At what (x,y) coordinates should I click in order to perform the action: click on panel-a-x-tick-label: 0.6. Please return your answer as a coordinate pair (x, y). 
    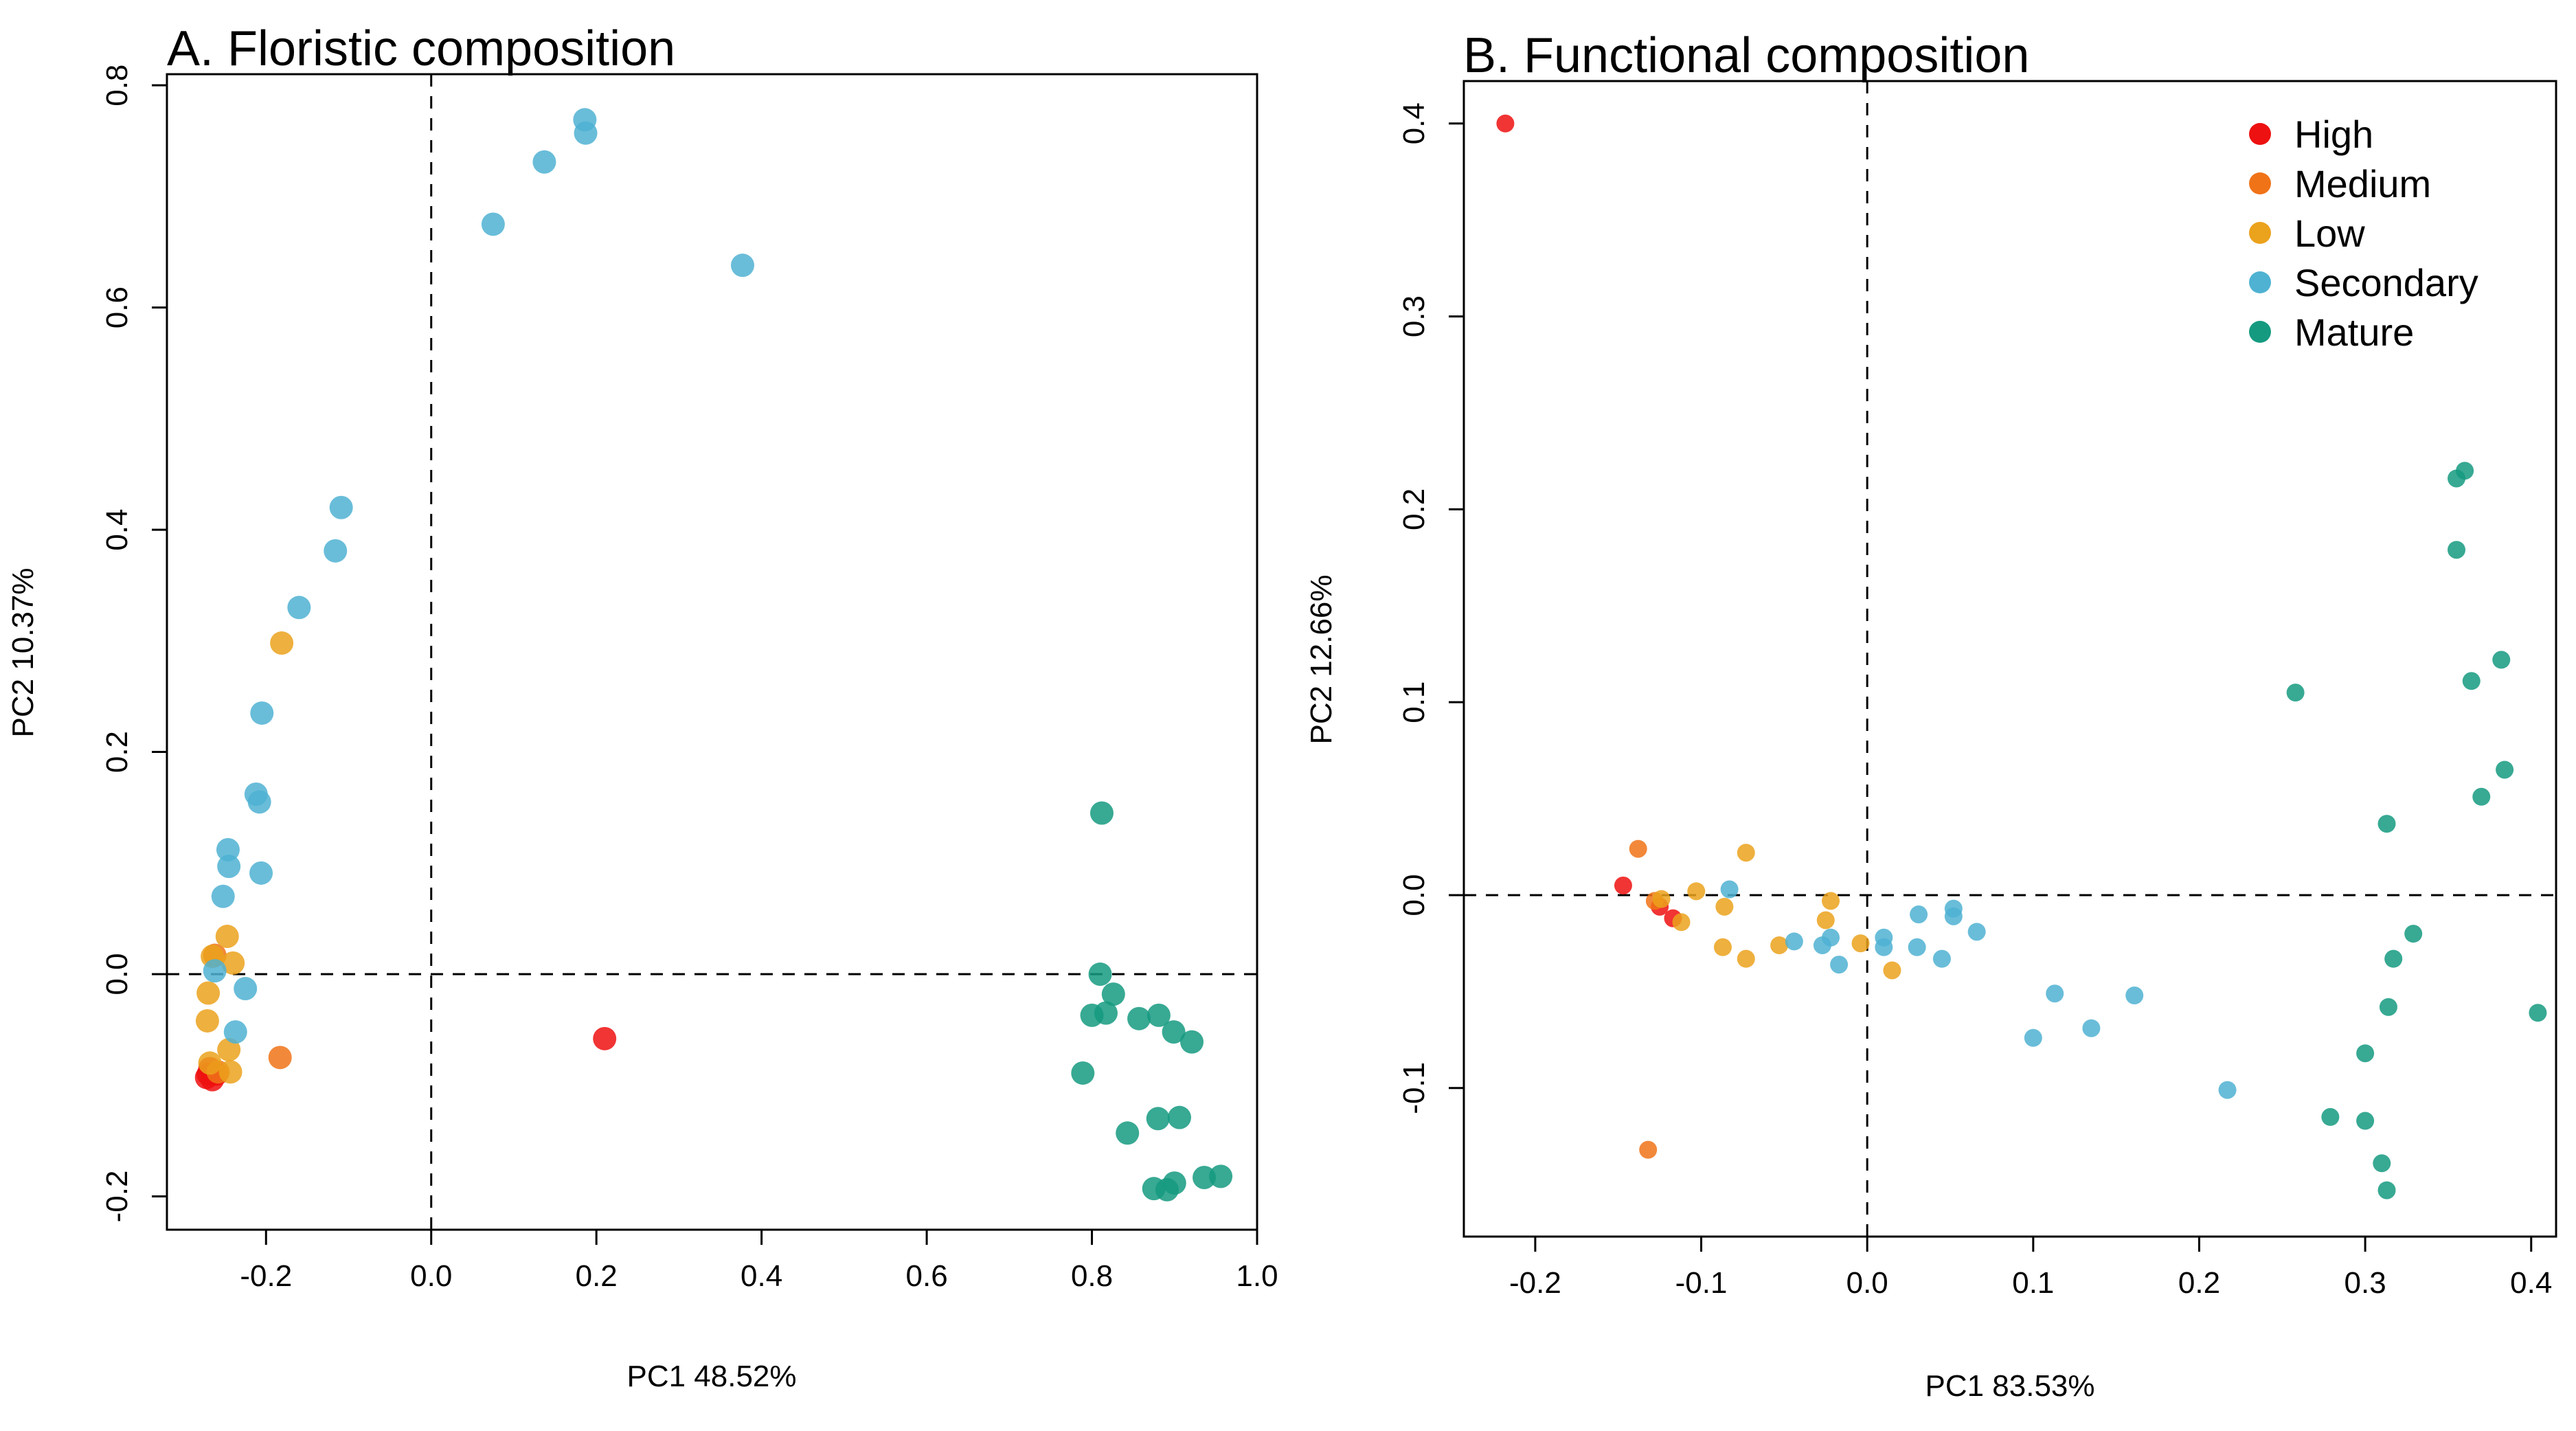
    Looking at the image, I should click on (927, 1276).